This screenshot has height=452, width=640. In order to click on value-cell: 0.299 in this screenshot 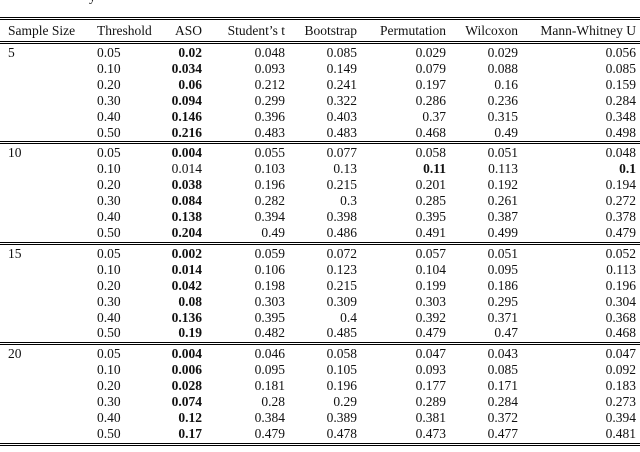, I will do `click(269, 100)`.